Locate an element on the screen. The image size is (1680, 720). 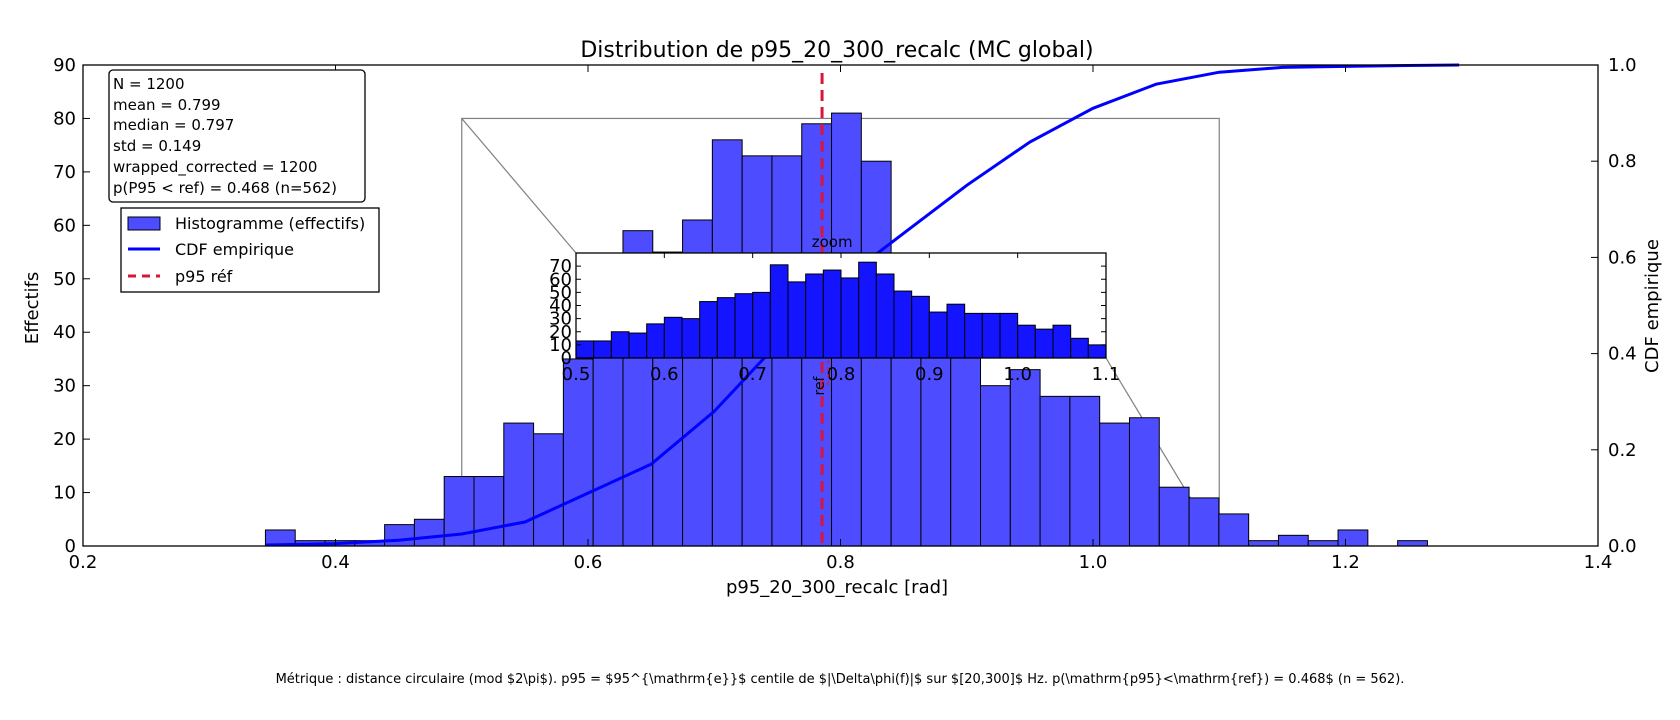
y-tick-label: 0 is located at coordinates (70, 546).